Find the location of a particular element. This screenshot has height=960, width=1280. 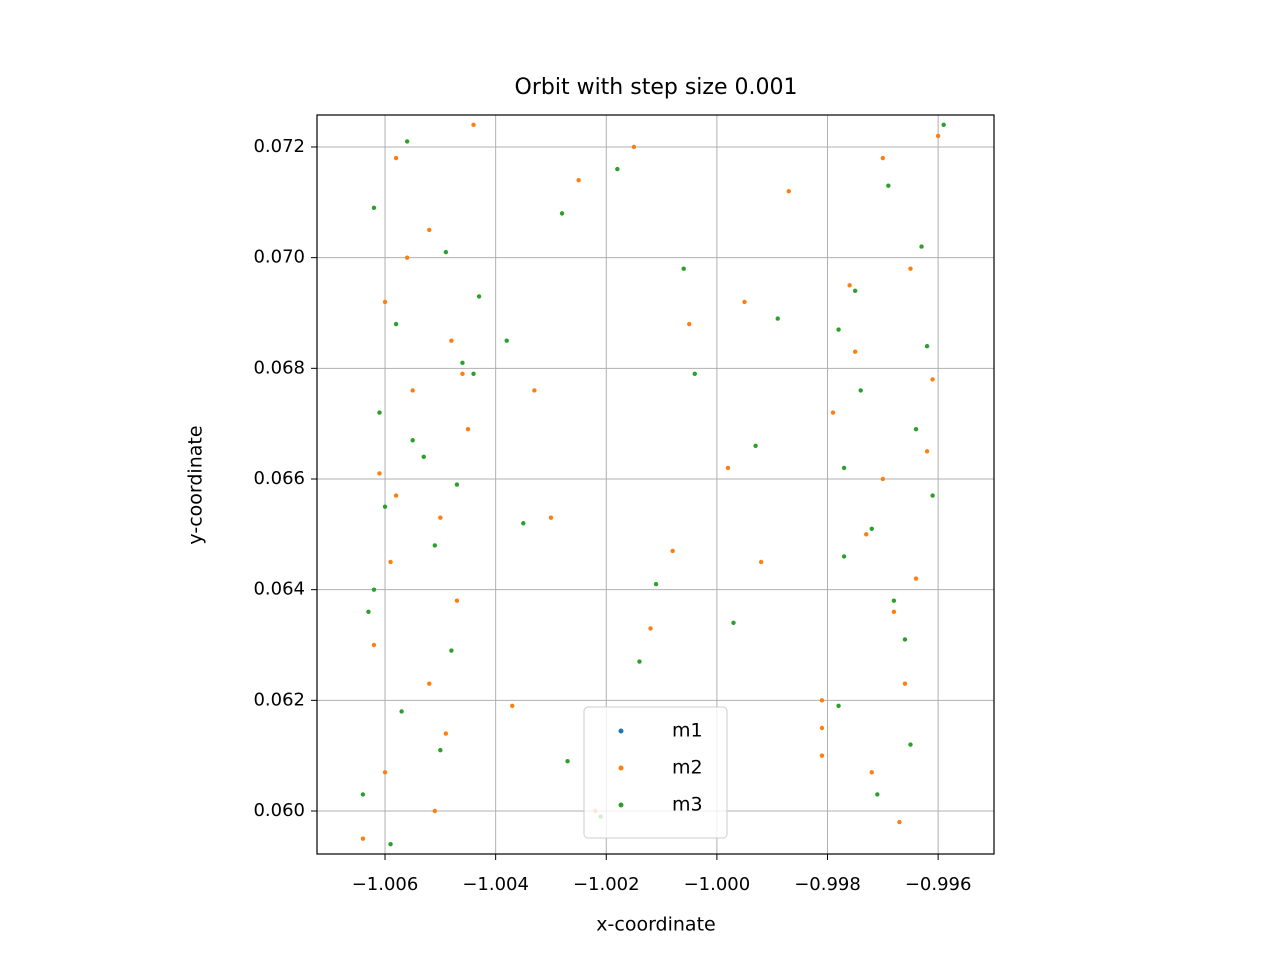

chart-title: Orbit with step size 0.001 is located at coordinates (656, 87).